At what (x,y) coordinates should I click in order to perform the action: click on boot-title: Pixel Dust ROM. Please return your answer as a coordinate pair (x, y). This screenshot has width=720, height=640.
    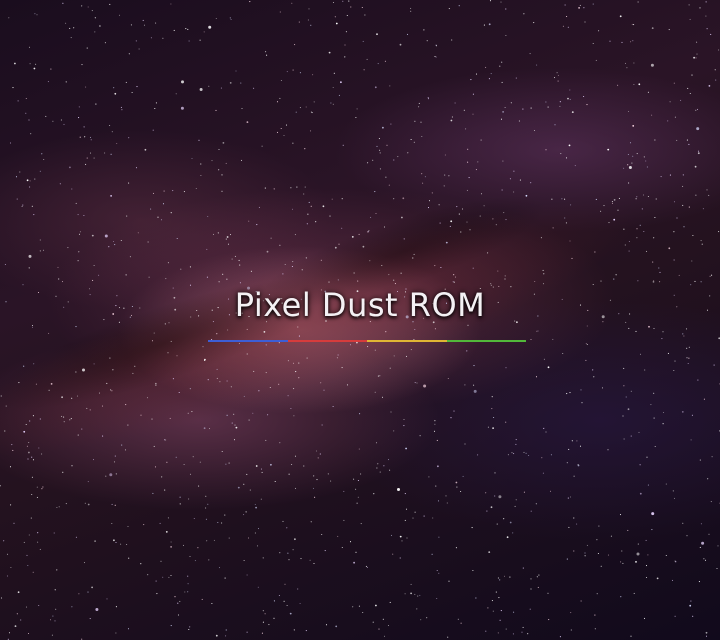
    Looking at the image, I should click on (360, 305).